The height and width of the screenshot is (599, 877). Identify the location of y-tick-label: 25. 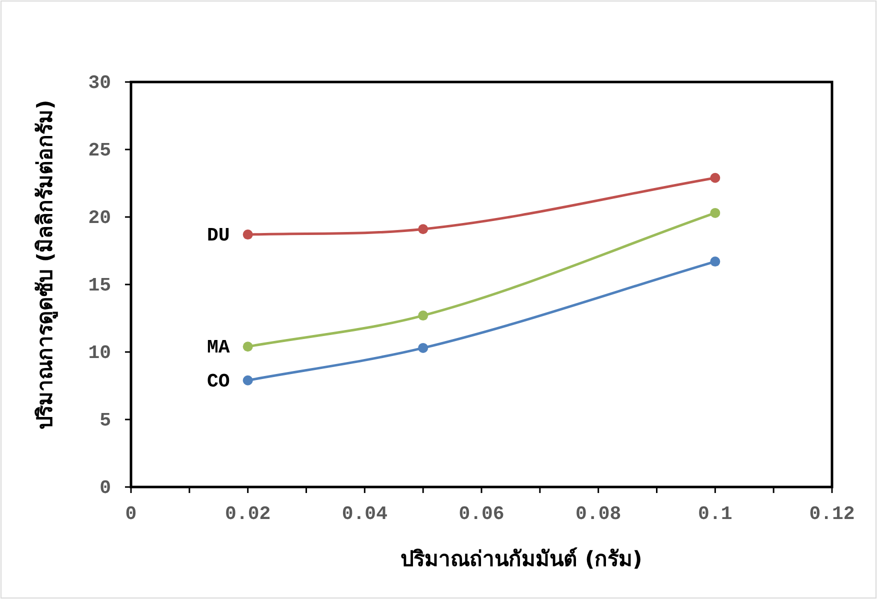
(99, 151).